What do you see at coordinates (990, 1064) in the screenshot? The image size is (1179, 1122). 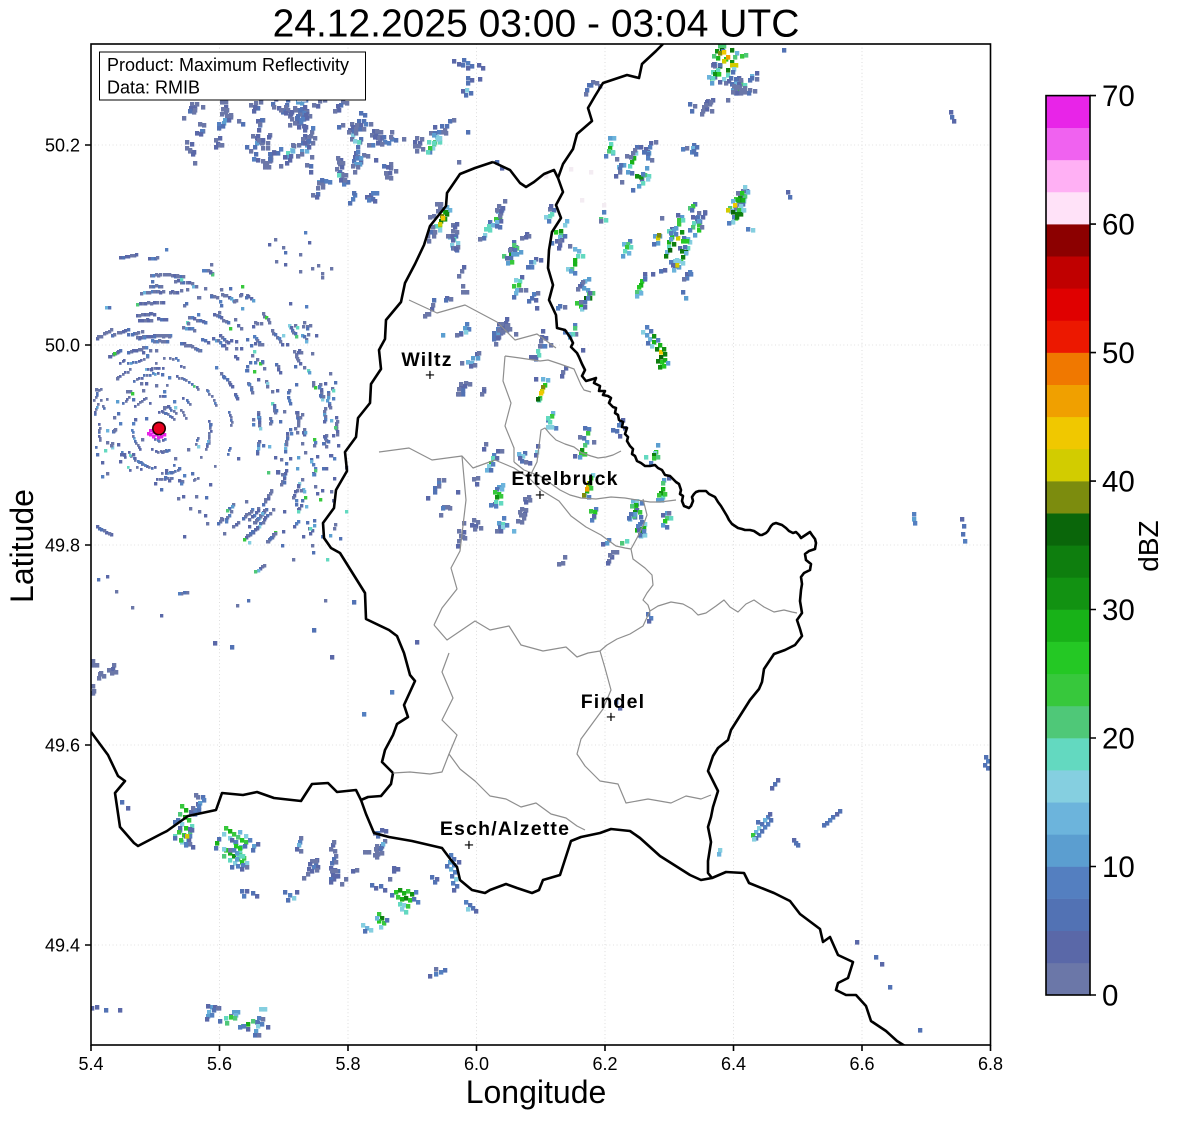 I see `svg-text: 6.8` at bounding box center [990, 1064].